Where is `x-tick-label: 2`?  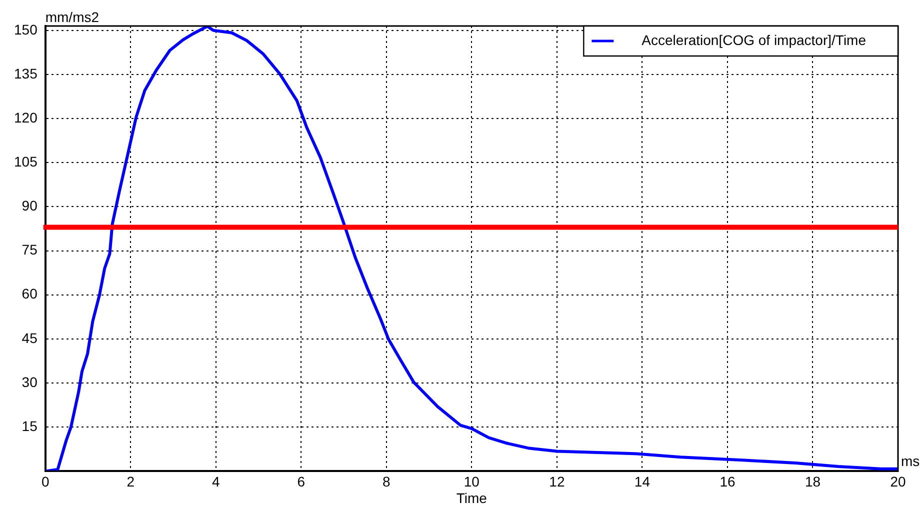 x-tick-label: 2 is located at coordinates (130, 481).